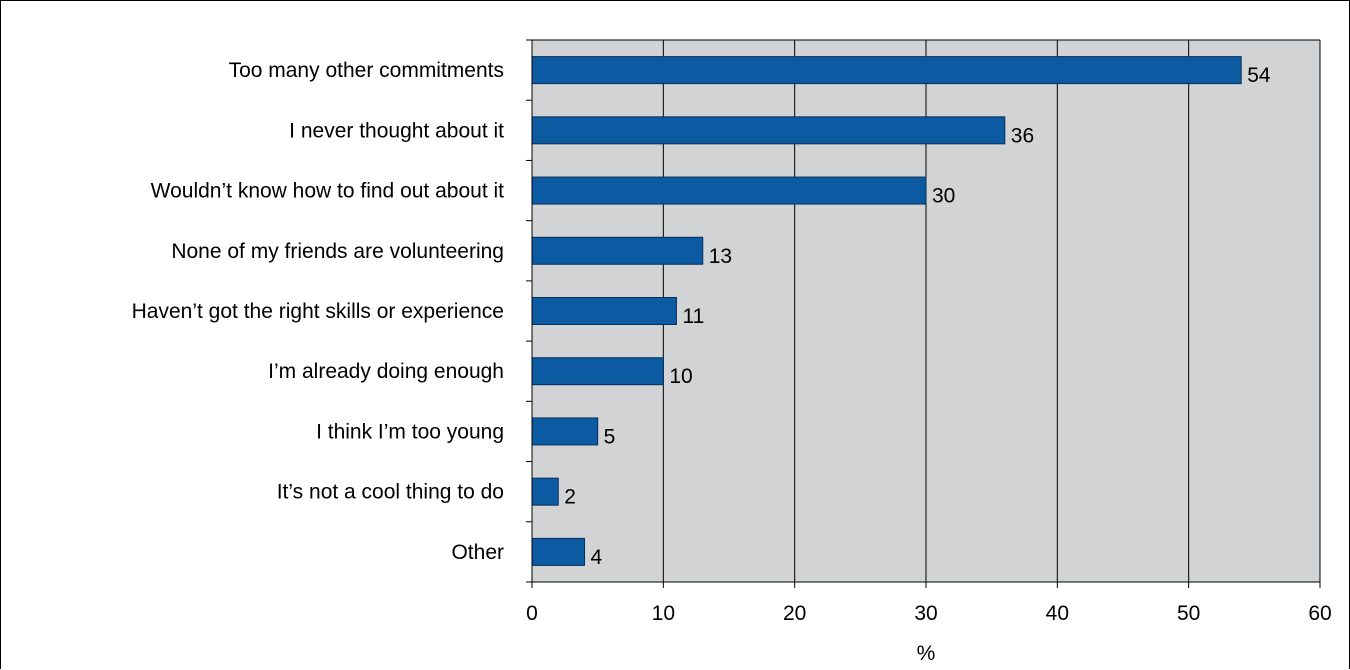  Describe the element at coordinates (532, 613) in the screenshot. I see `x-tick-label: 0` at that location.